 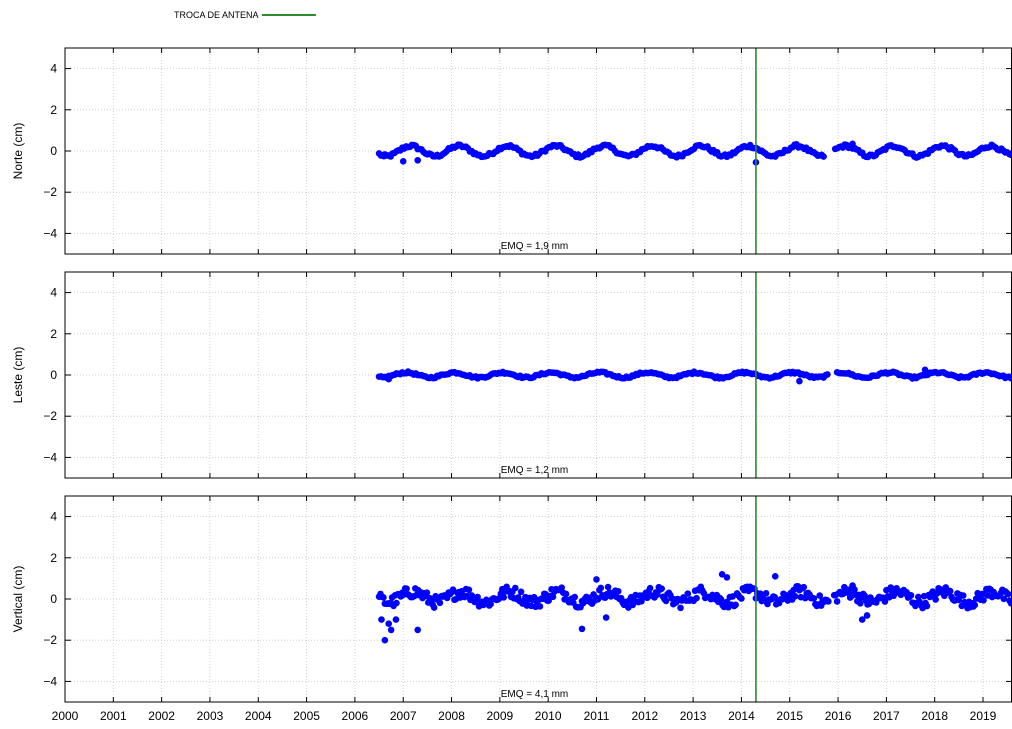 I want to click on y-tick-label: −4, so click(x=50, y=681).